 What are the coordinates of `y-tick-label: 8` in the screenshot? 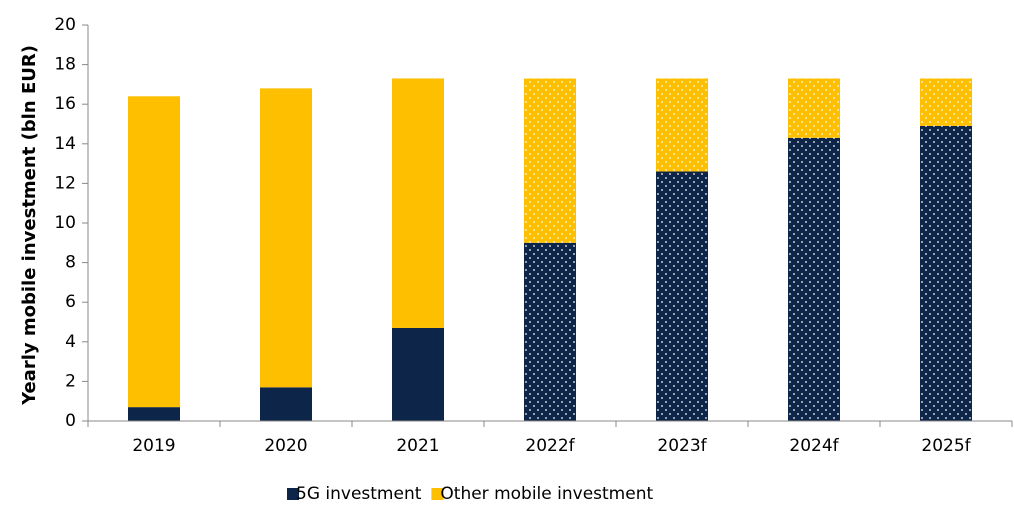 It's located at (70, 263).